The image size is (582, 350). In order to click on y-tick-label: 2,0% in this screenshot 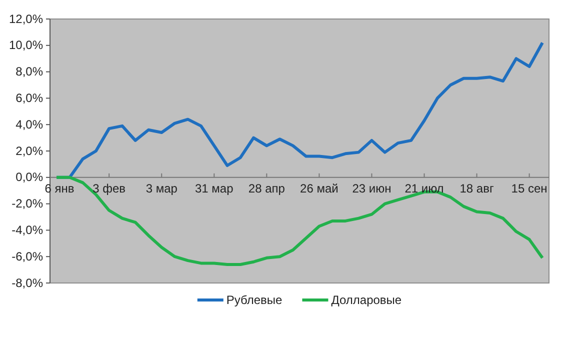, I will do `click(30, 151)`.